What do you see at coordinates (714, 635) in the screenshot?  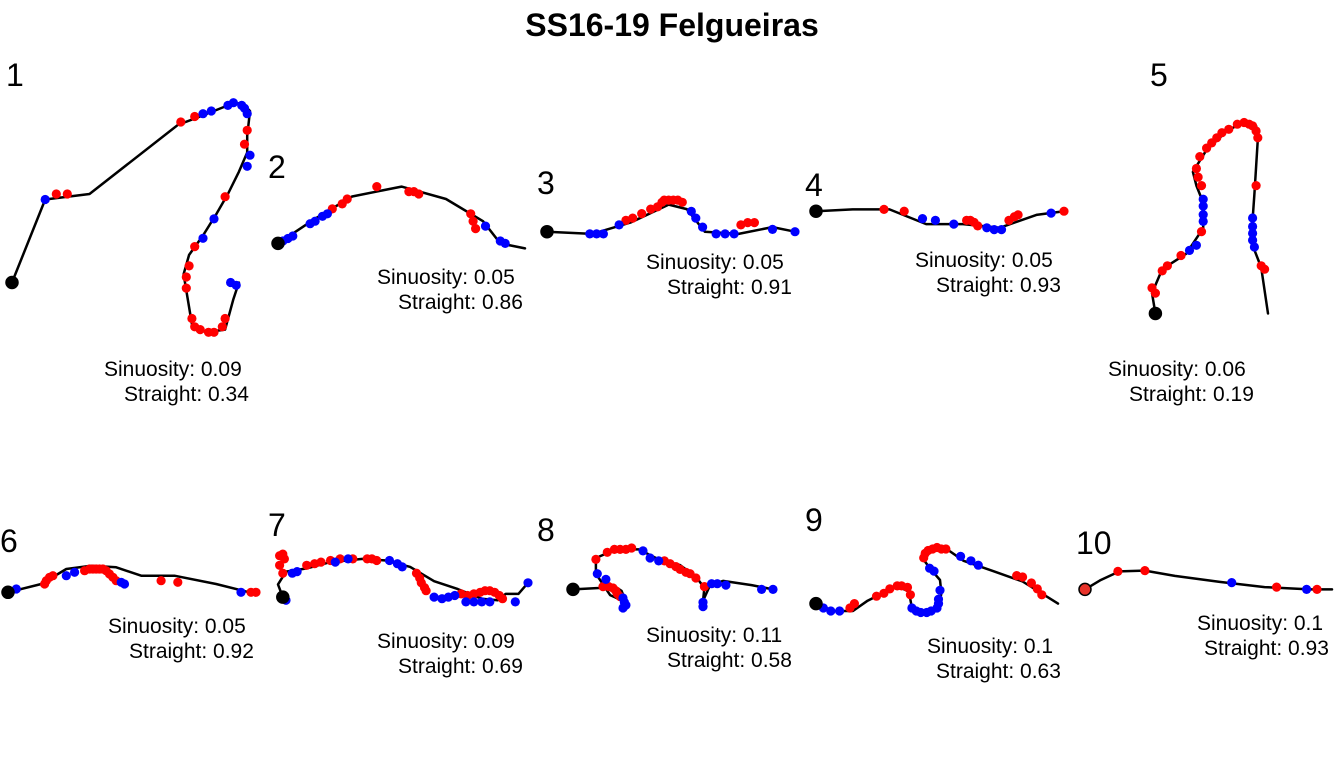 I see `sinuosity-label-8: Sinuosity: 0.11` at bounding box center [714, 635].